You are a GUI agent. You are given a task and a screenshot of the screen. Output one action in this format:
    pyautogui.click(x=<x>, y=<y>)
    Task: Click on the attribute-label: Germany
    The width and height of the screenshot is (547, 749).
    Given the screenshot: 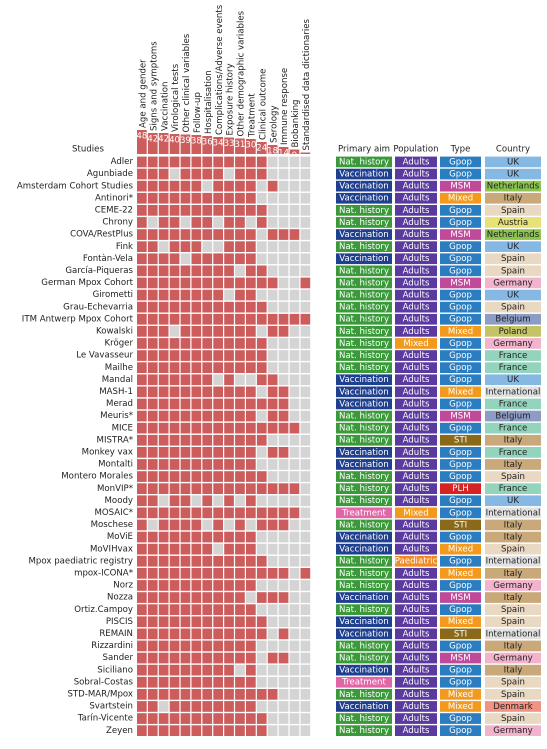 What is the action you would take?
    pyautogui.click(x=513, y=344)
    